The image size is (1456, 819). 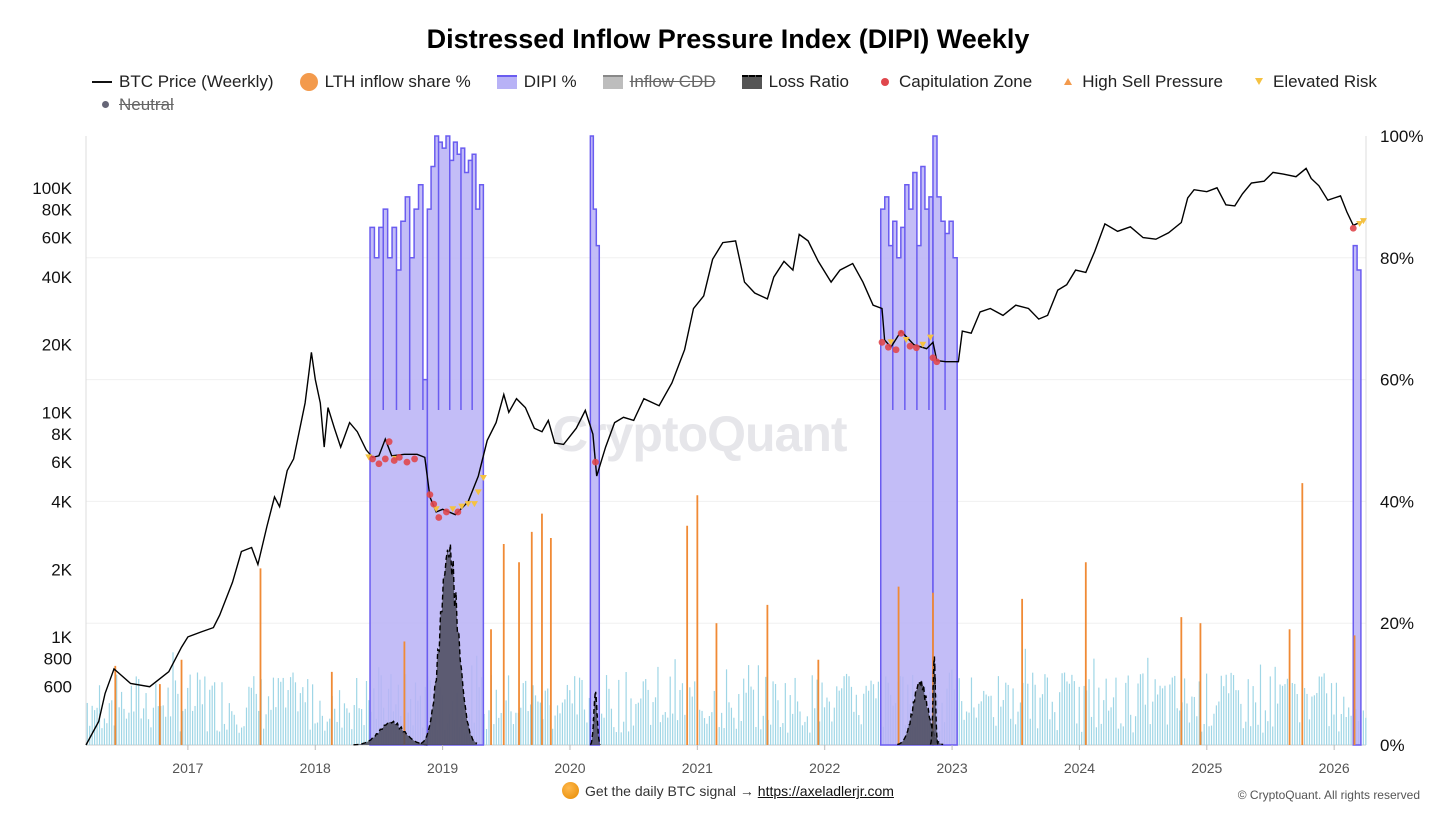 What do you see at coordinates (1206, 768) in the screenshot?
I see `x-tick-label: 2025` at bounding box center [1206, 768].